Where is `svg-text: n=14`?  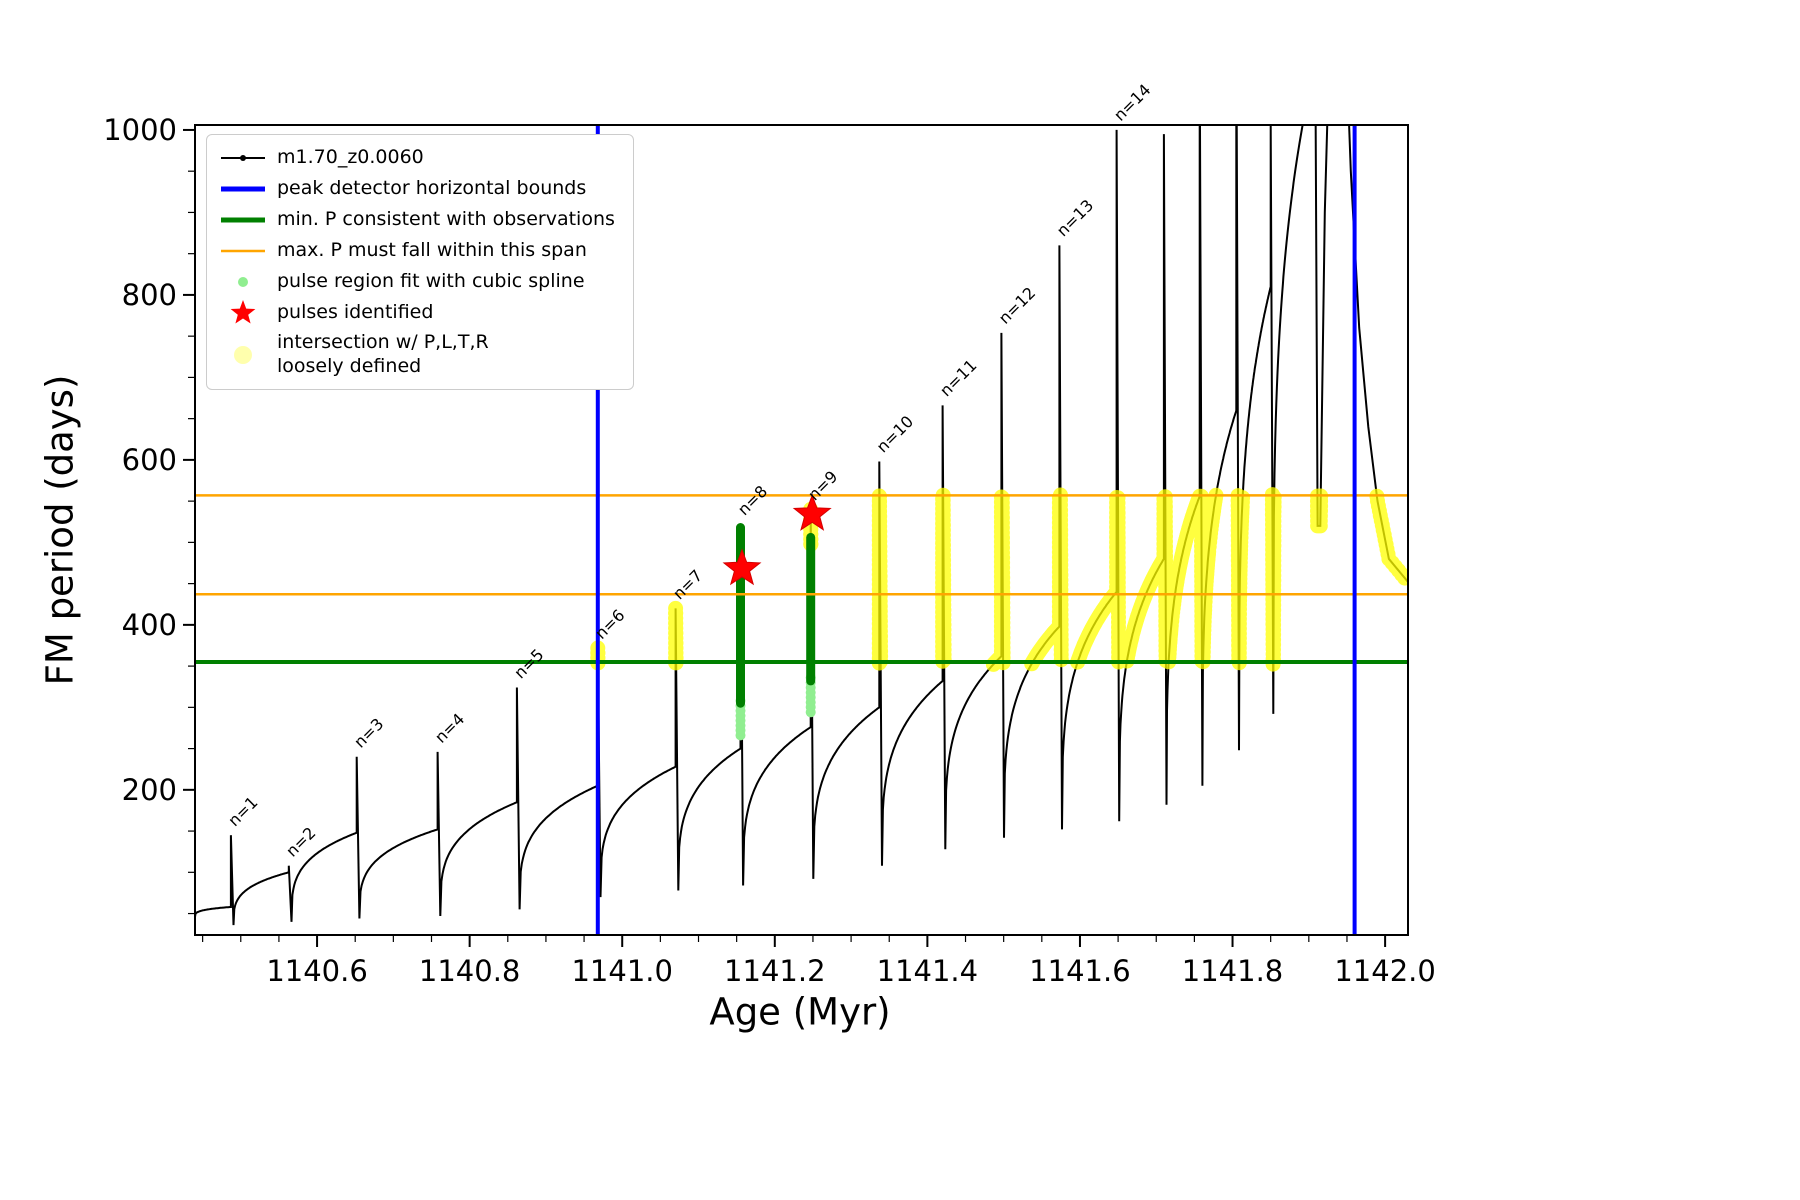 svg-text: n=14 is located at coordinates (1132, 102).